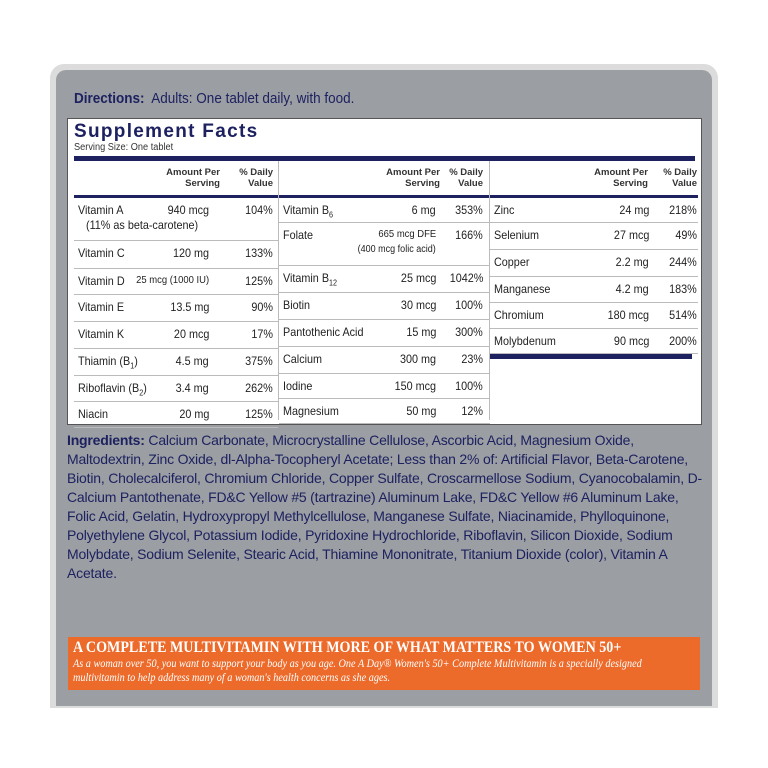 This screenshot has height=768, width=768. Describe the element at coordinates (112, 389) in the screenshot. I see `nutrient-name: Riboflavin (B2)` at that location.